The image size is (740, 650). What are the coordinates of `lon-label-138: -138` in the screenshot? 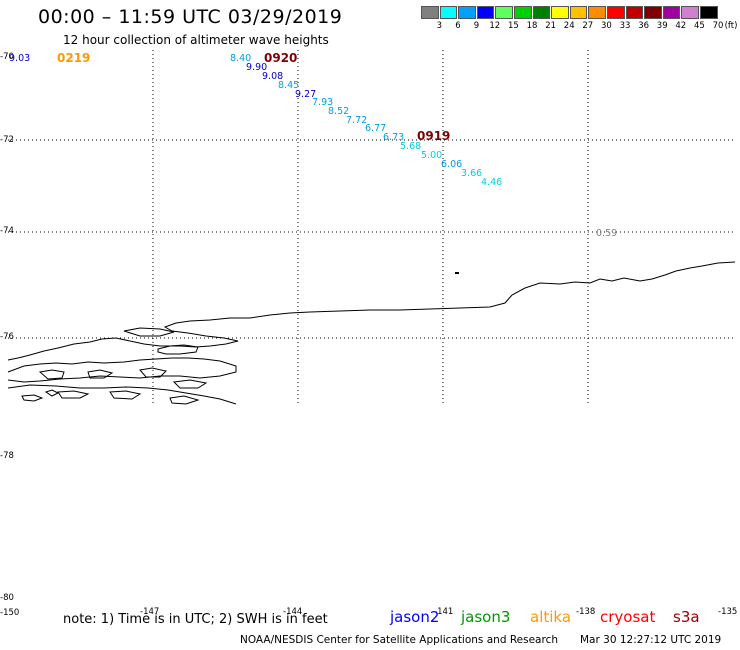 It's located at (586, 612).